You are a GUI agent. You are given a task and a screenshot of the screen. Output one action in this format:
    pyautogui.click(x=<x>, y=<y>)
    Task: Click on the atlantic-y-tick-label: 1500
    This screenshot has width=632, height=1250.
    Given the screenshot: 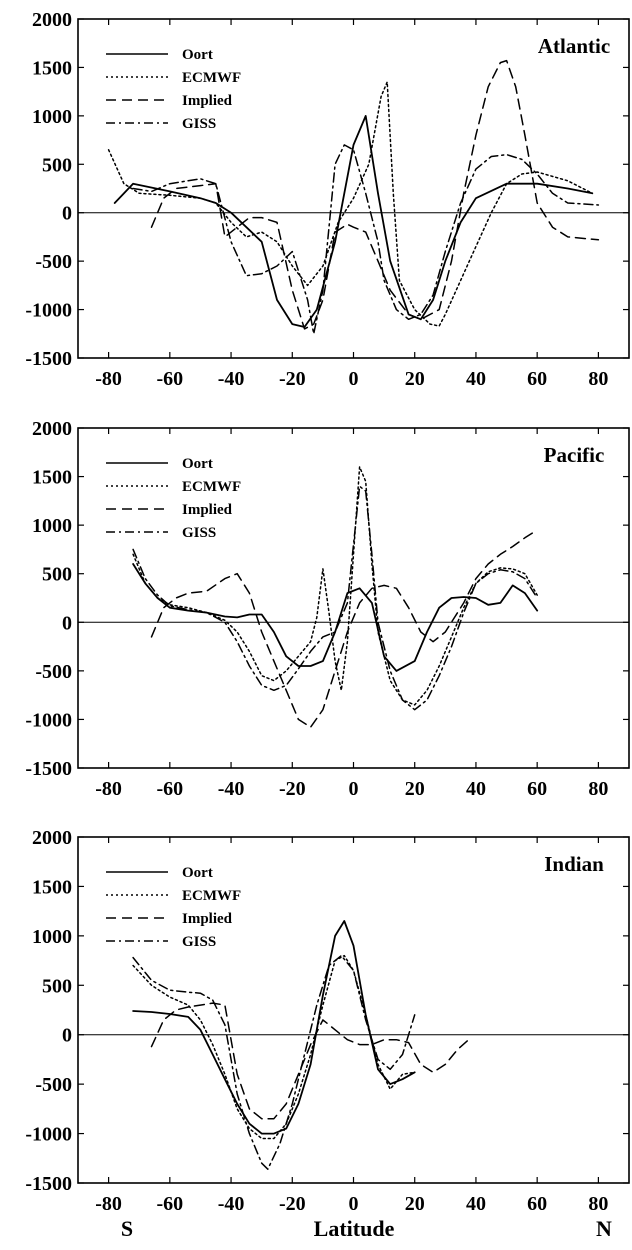 What is the action you would take?
    pyautogui.click(x=52, y=68)
    